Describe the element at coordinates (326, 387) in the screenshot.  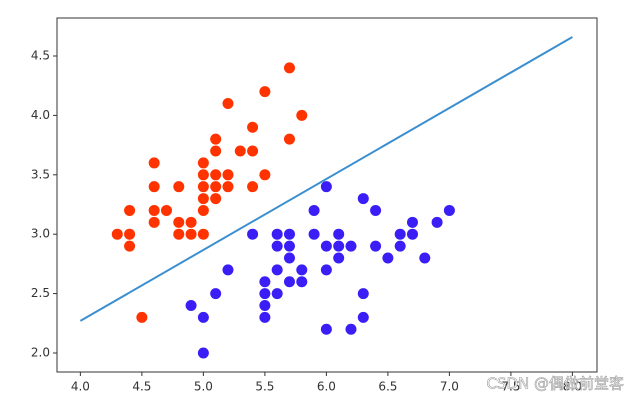
I see `x-tick-label: 6.0` at that location.